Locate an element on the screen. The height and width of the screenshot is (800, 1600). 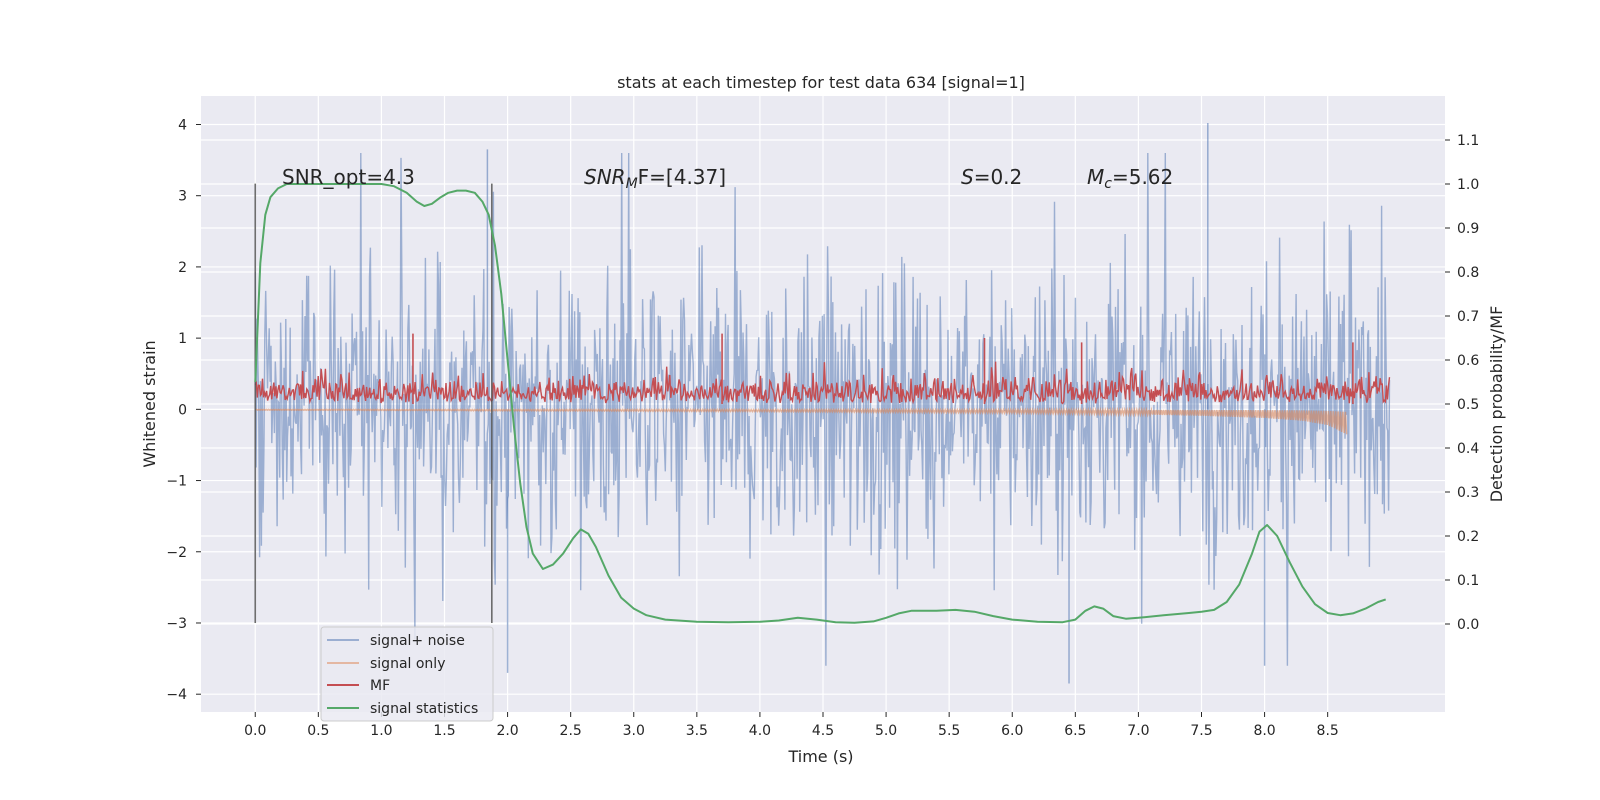
y-tick-label-4: 0 is located at coordinates (182, 410).